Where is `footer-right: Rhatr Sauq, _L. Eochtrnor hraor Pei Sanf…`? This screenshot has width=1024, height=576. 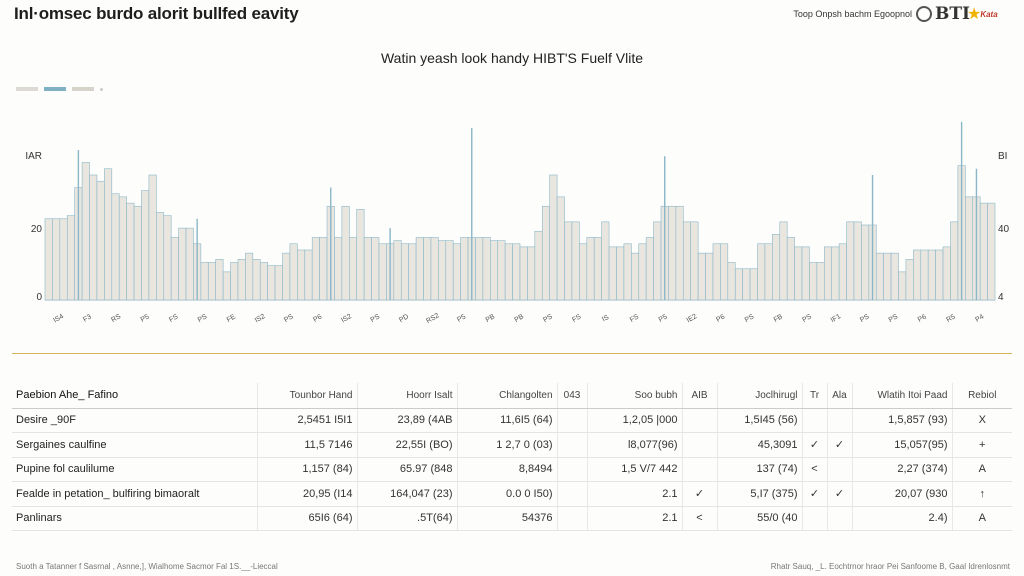 footer-right: Rhatr Sauq, _L. Eochtrnor hraor Pei Sanf… is located at coordinates (890, 566).